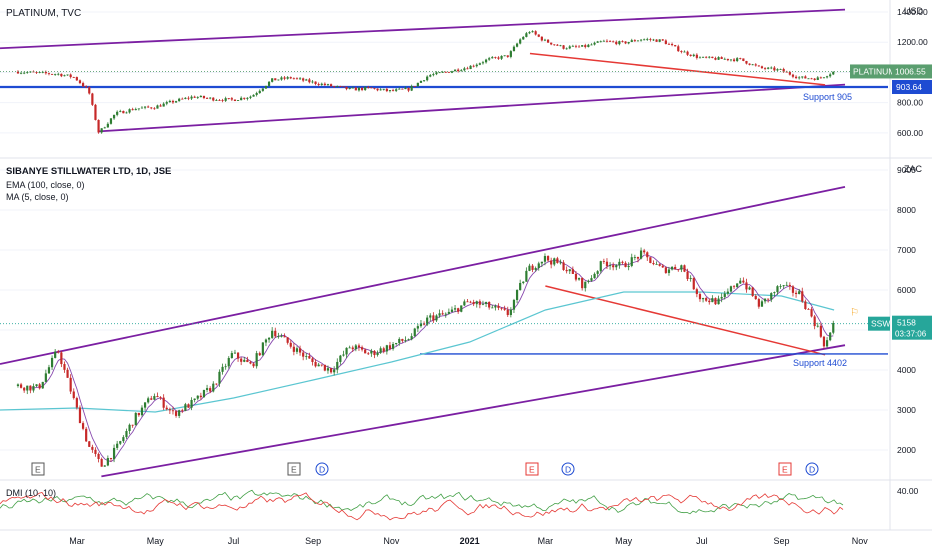  What do you see at coordinates (423, 29) in the screenshot?
I see `channel-upper-line` at bounding box center [423, 29].